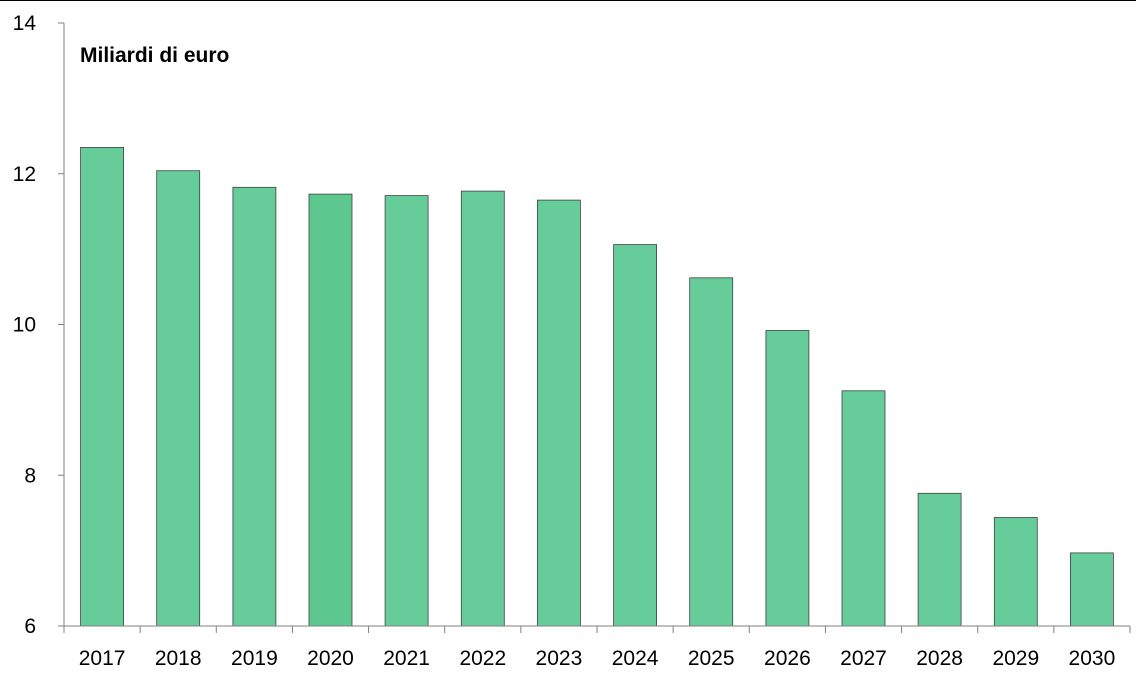  I want to click on x-tick-label-2022: 2022, so click(482, 658).